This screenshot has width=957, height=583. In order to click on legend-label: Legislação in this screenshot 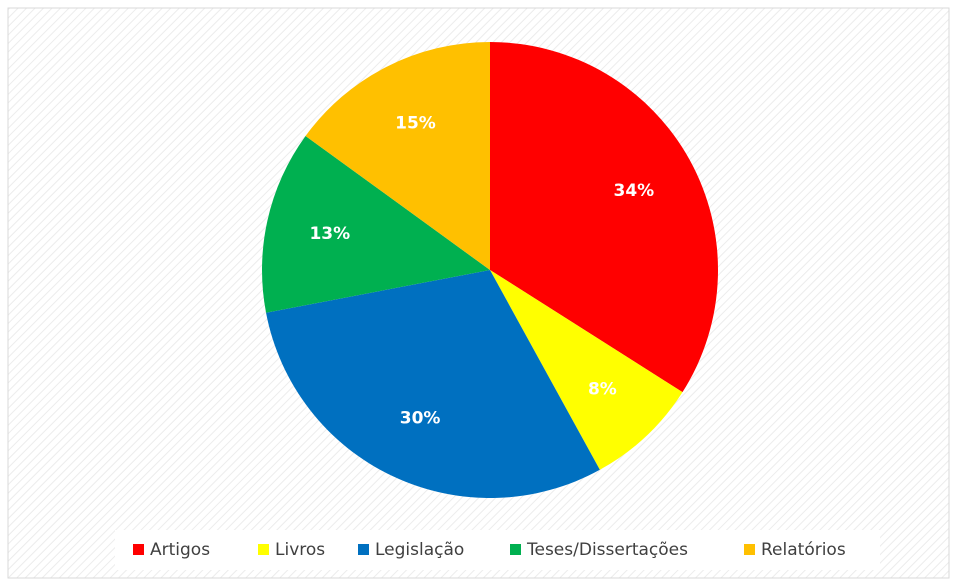, I will do `click(419, 550)`.